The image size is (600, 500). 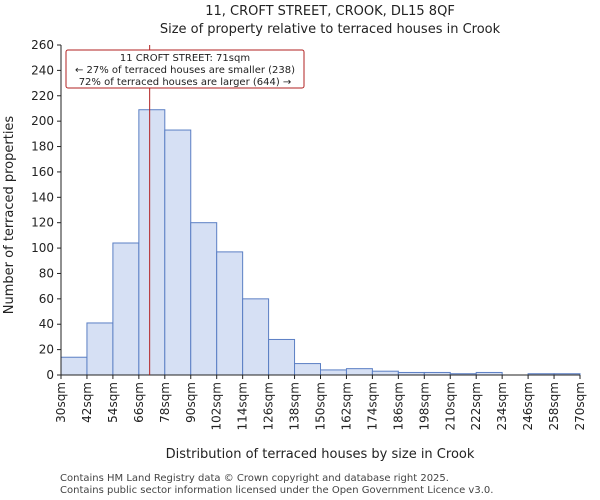 What do you see at coordinates (61, 402) in the screenshot?
I see `x-tick-label: 30sqm` at bounding box center [61, 402].